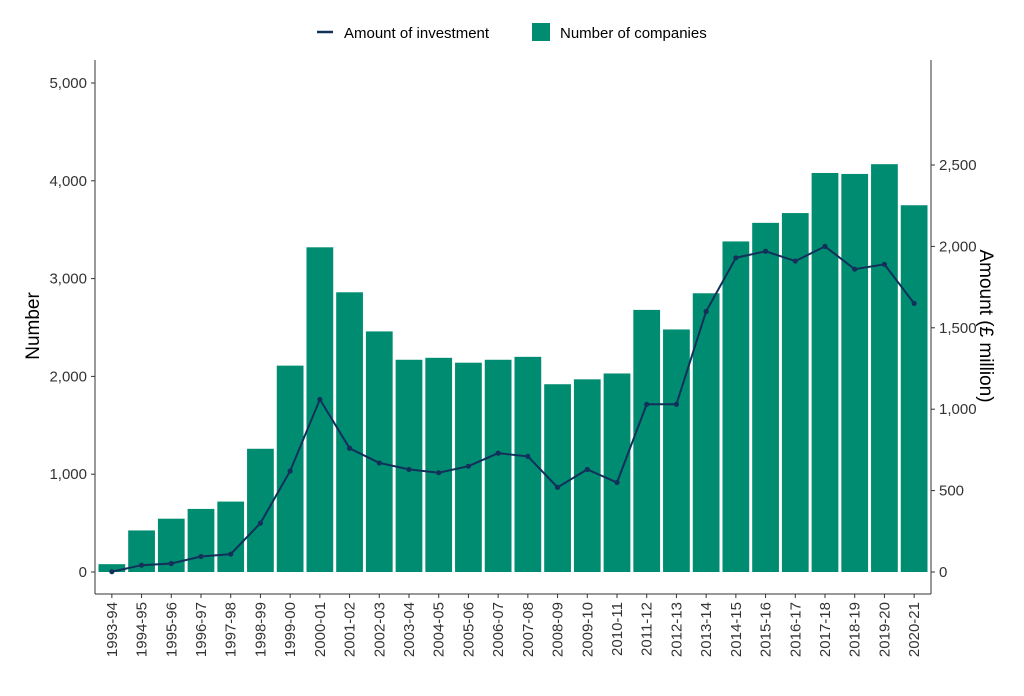  Describe the element at coordinates (951, 491) in the screenshot. I see `right-tick-label-500: 500` at that location.